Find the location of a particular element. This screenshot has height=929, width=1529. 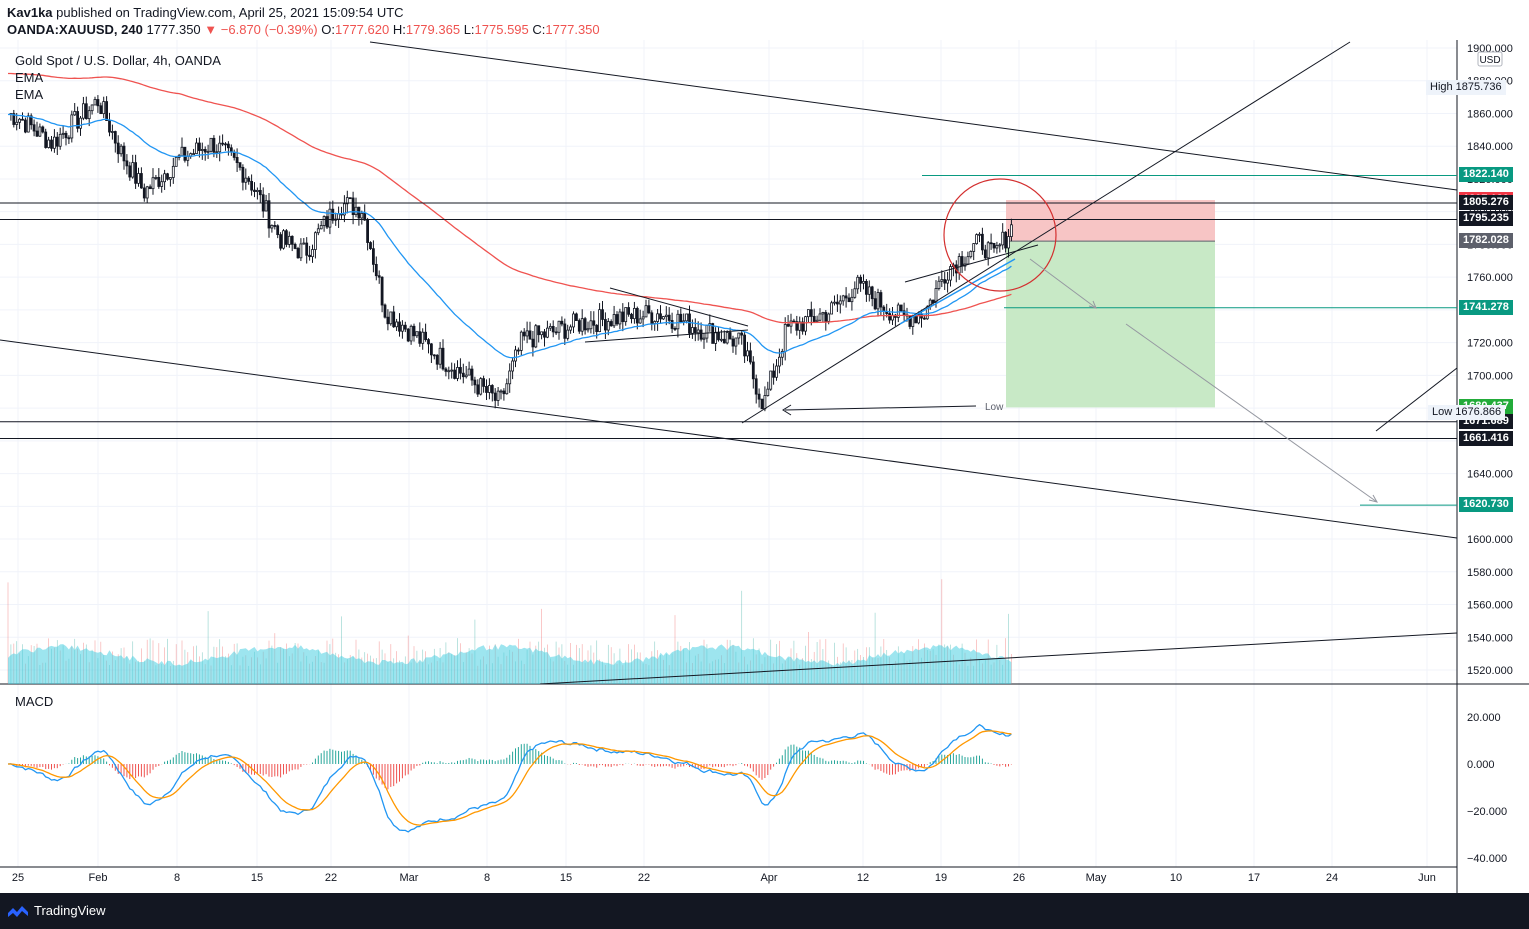

low-value: 1775.595 is located at coordinates (501, 29).